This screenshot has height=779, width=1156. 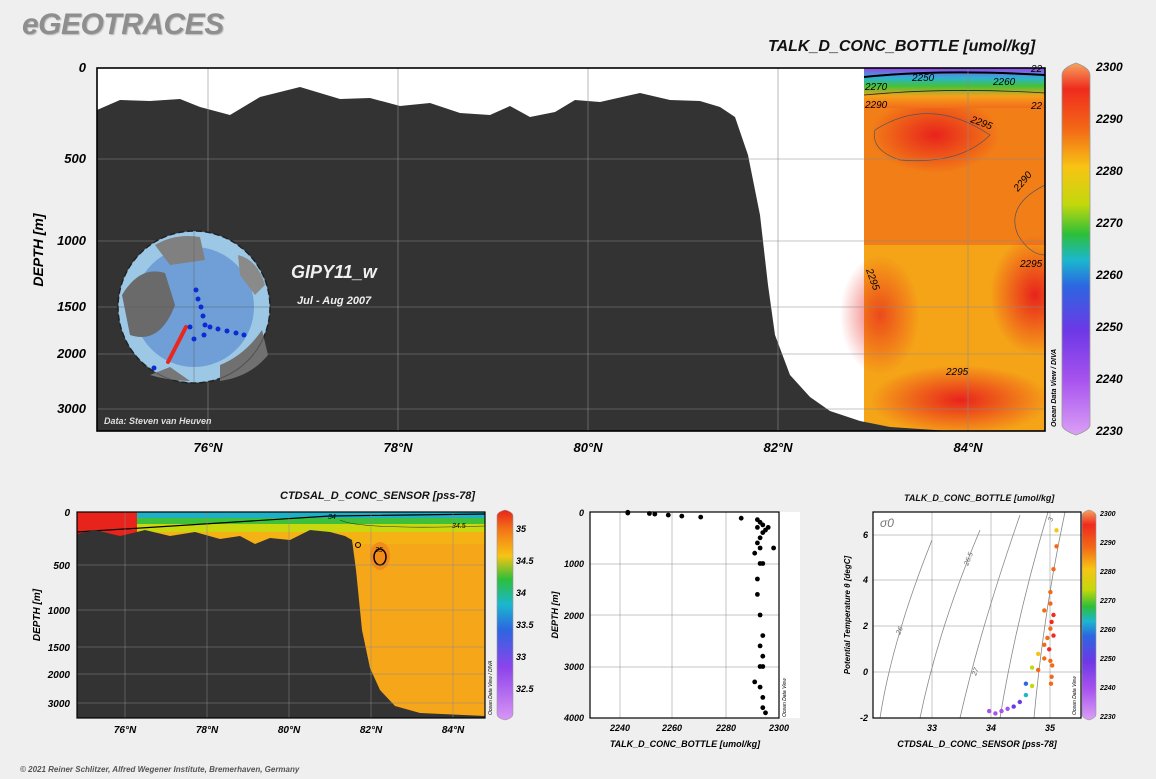 What do you see at coordinates (685, 744) in the screenshot?
I see `x-axis-label: TALK_D_CONC_BOTTLE [umol/kg]` at bounding box center [685, 744].